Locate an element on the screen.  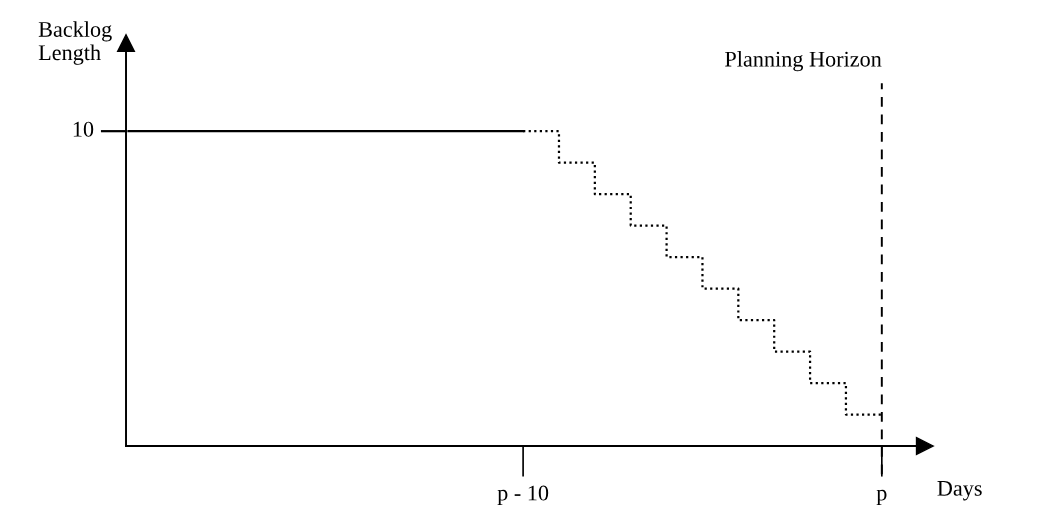
x-axis-title: Days is located at coordinates (959, 491).